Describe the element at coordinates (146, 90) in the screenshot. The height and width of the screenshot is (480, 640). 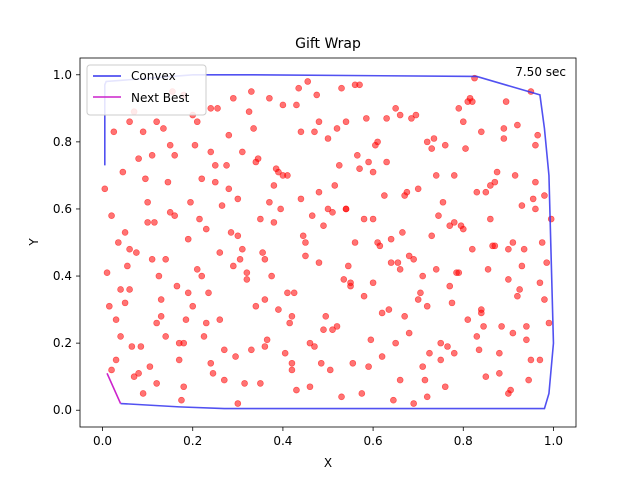
I see `legend-box` at that location.